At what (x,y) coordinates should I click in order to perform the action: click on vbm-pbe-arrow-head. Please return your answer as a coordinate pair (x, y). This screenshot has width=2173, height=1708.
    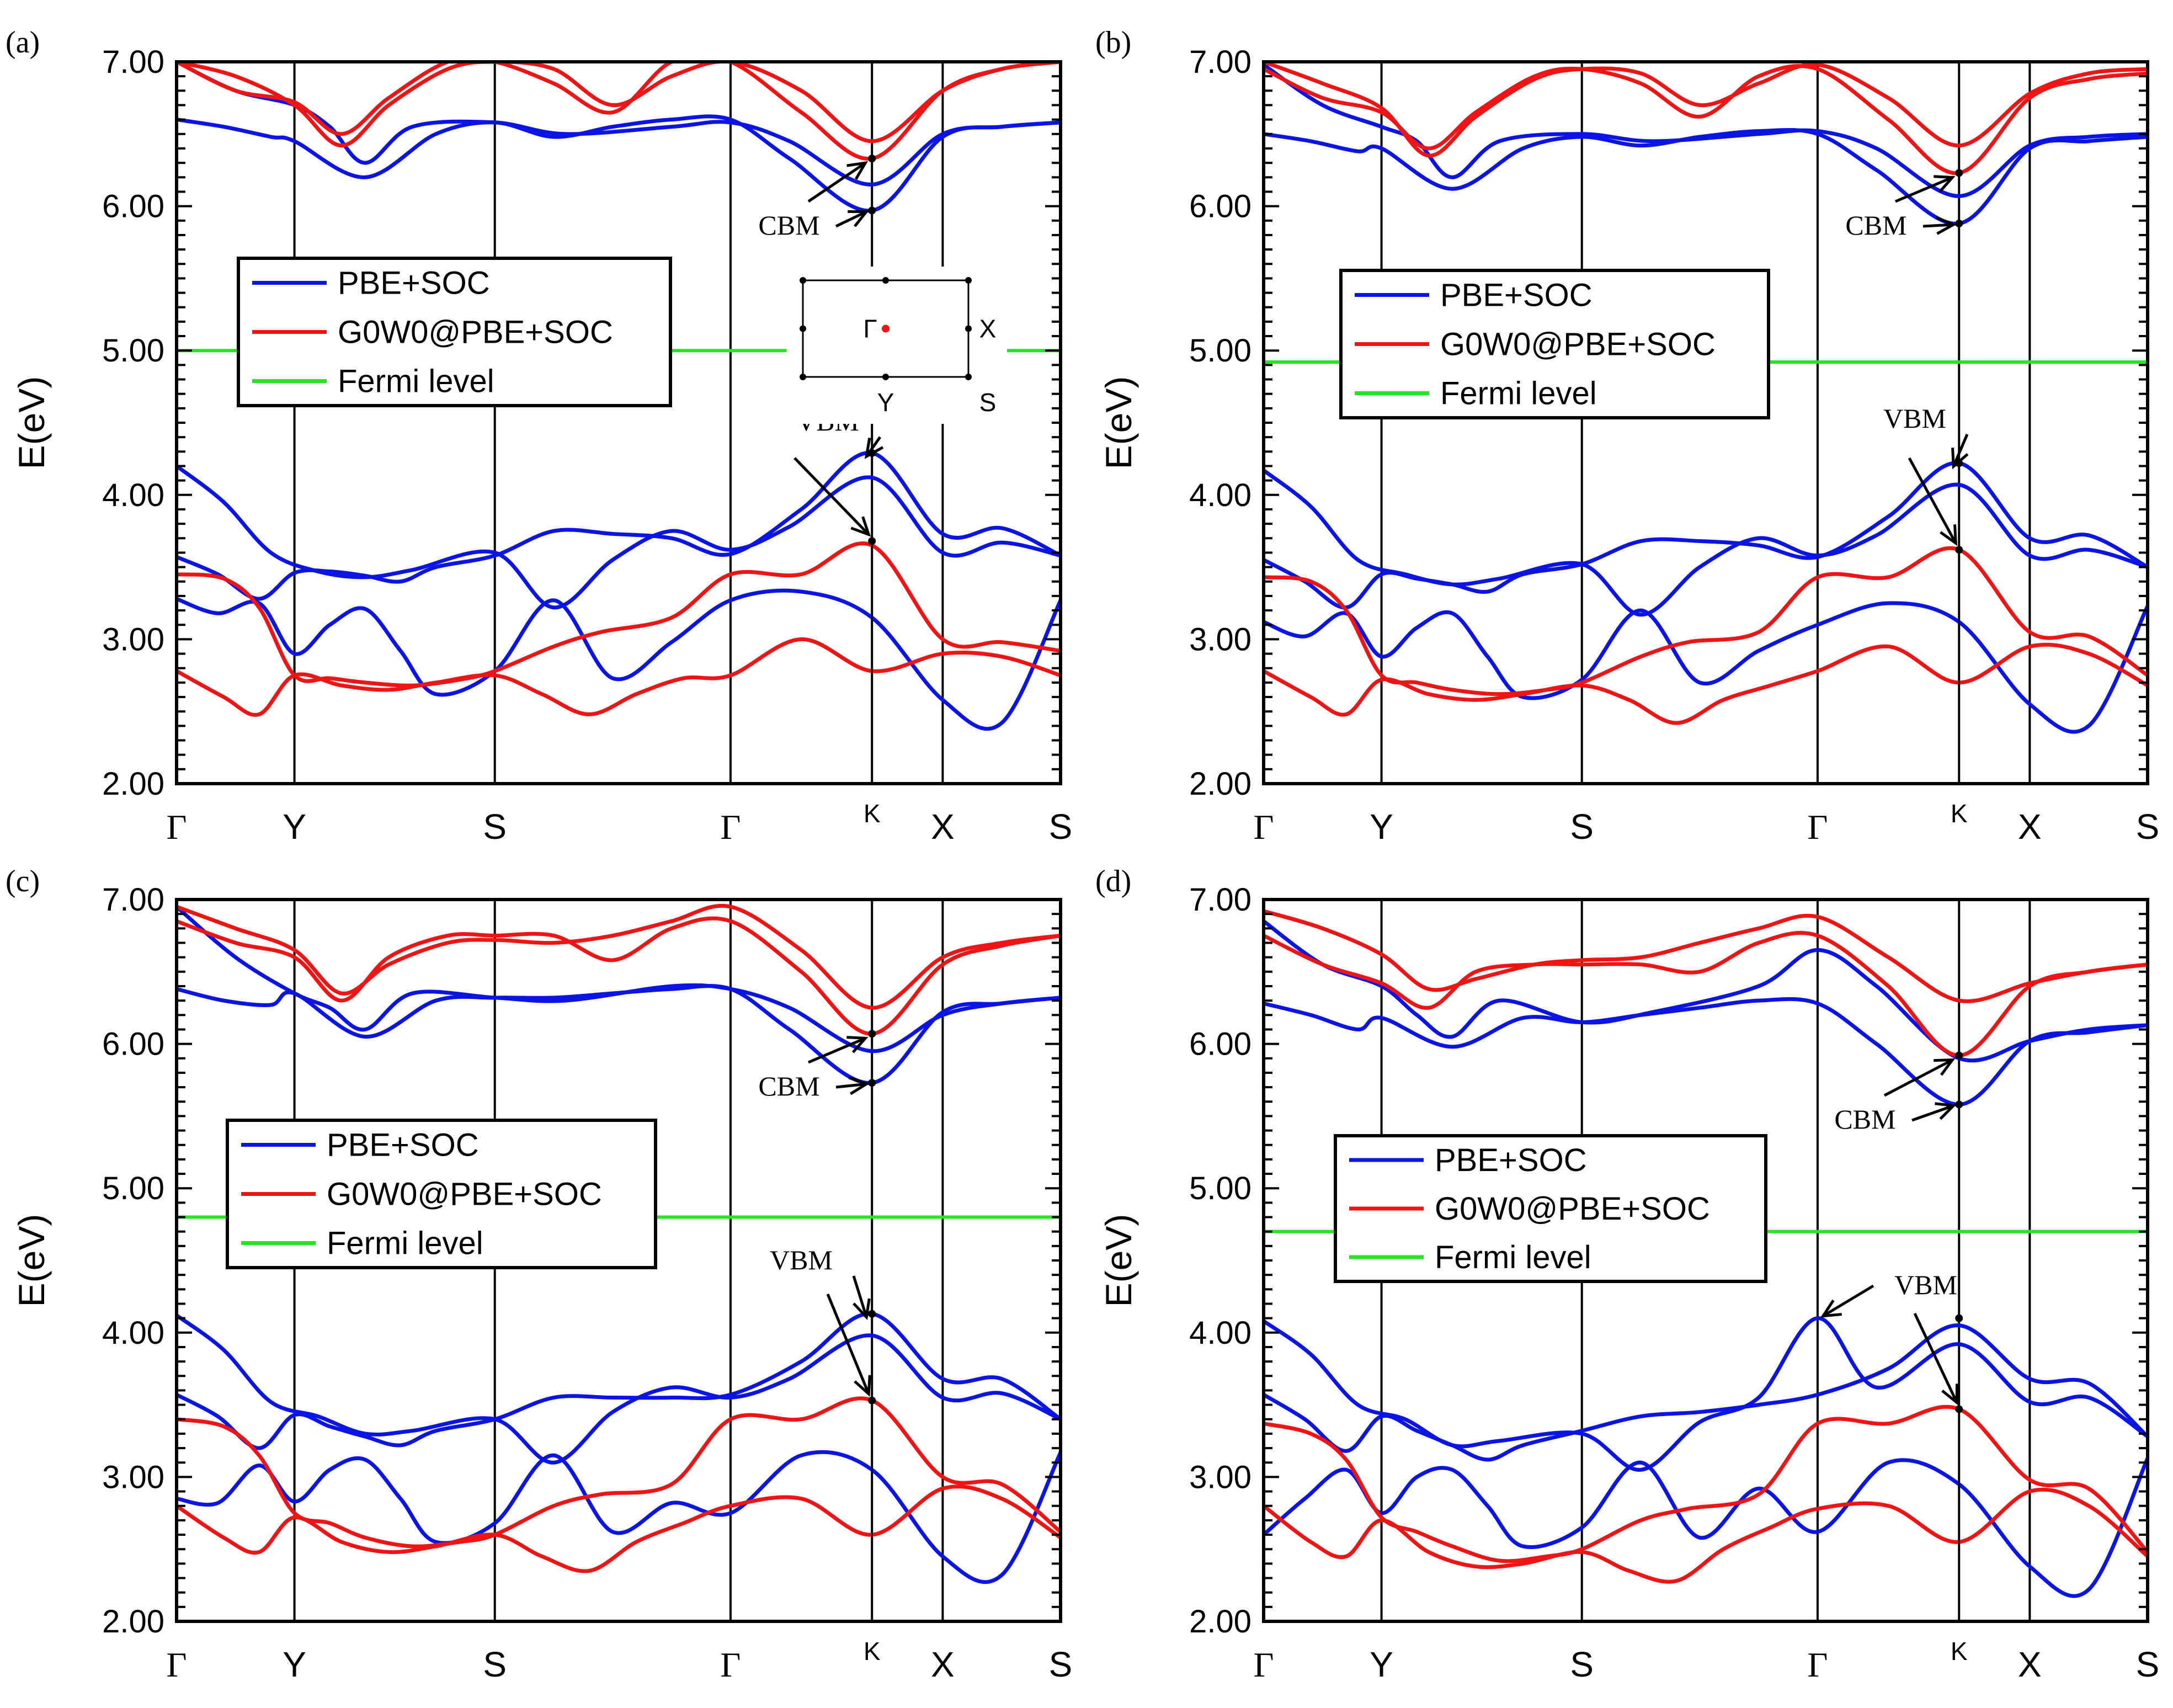
    Looking at the image, I should click on (874, 448).